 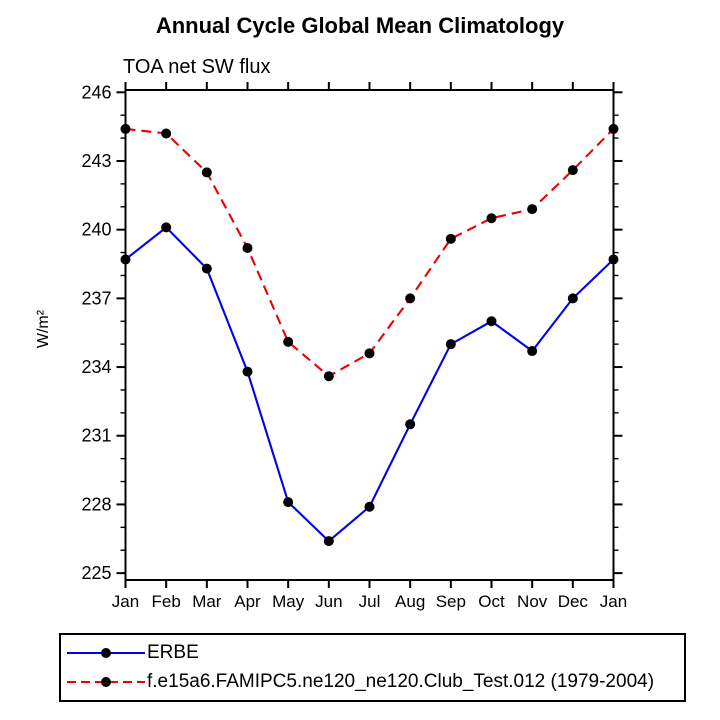 What do you see at coordinates (288, 601) in the screenshot?
I see `svg-text: May` at bounding box center [288, 601].